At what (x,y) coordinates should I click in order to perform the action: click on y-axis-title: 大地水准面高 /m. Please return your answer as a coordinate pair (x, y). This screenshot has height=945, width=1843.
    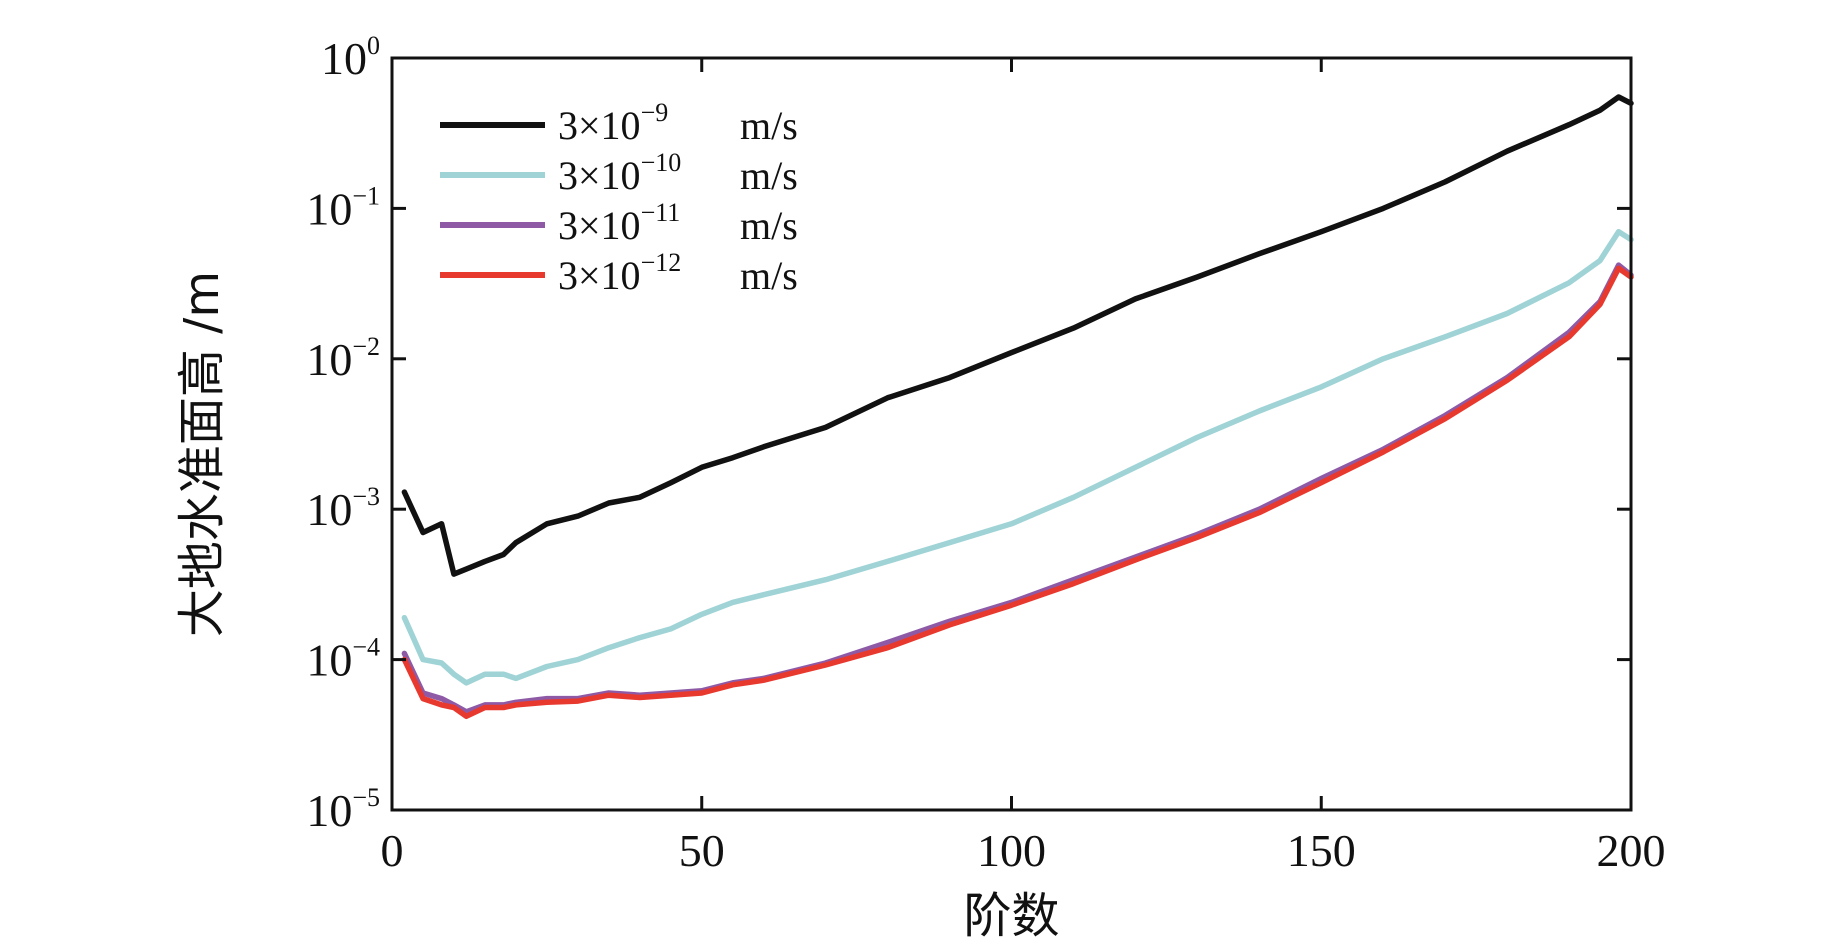
    Looking at the image, I should click on (202, 454).